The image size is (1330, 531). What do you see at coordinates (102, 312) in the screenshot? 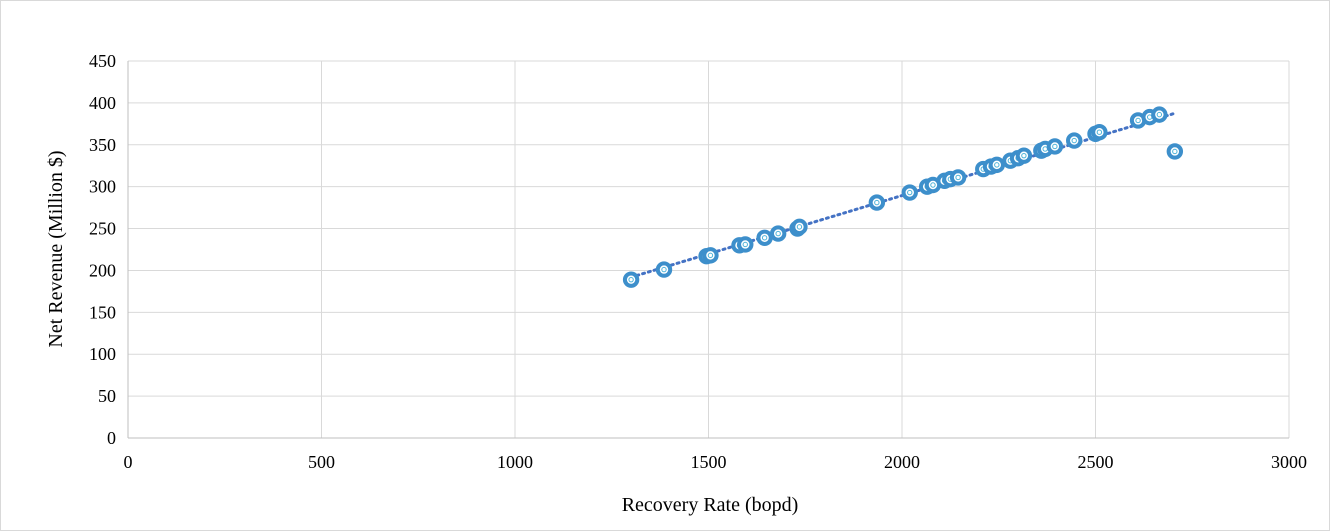
I see `y-tick-label: 150` at bounding box center [102, 312].